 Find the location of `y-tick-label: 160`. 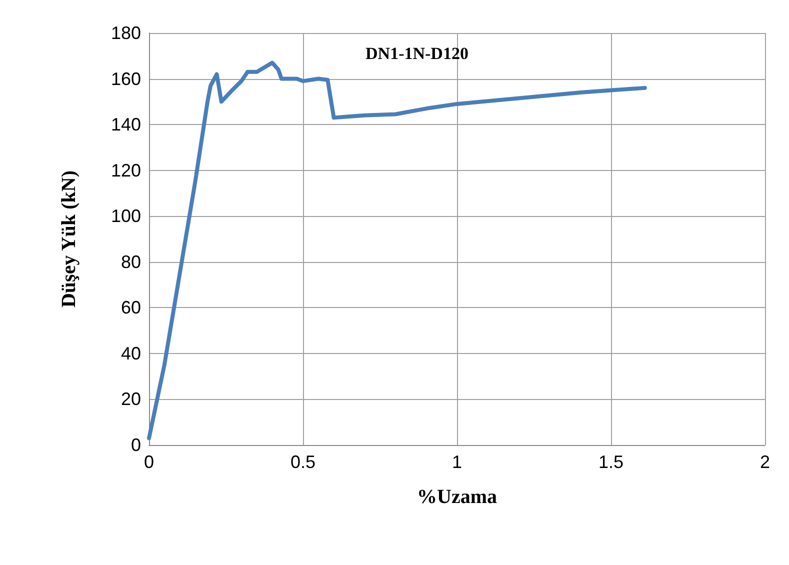

y-tick-label: 160 is located at coordinates (125, 78).